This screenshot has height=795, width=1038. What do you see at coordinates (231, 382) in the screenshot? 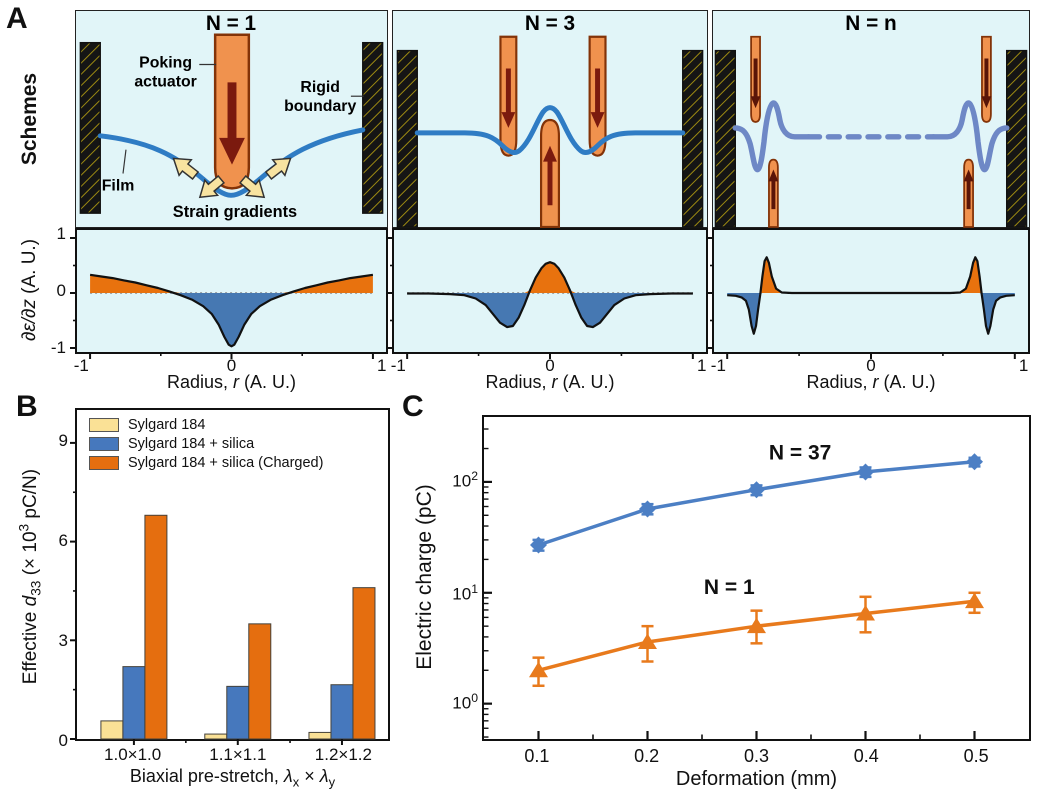
I see `a-x-axis-title-1: Radius, r (A. U.)` at bounding box center [231, 382].